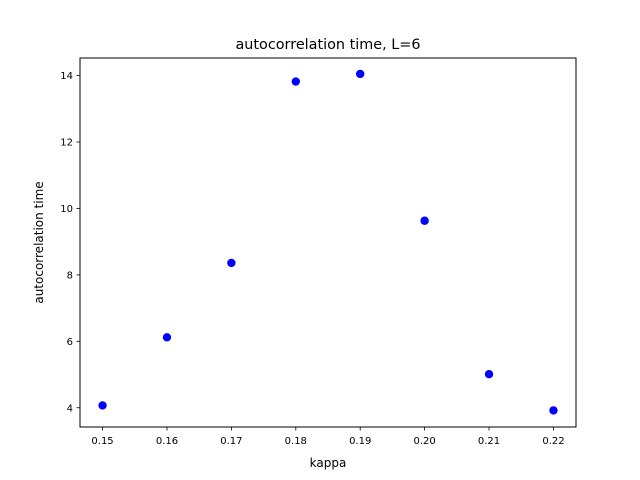 This screenshot has height=480, width=640. What do you see at coordinates (328, 437) in the screenshot?
I see `x-axis: 0.15 0.16 0.17 0.18 0.19 0.20 0.21 0.22` at bounding box center [328, 437].